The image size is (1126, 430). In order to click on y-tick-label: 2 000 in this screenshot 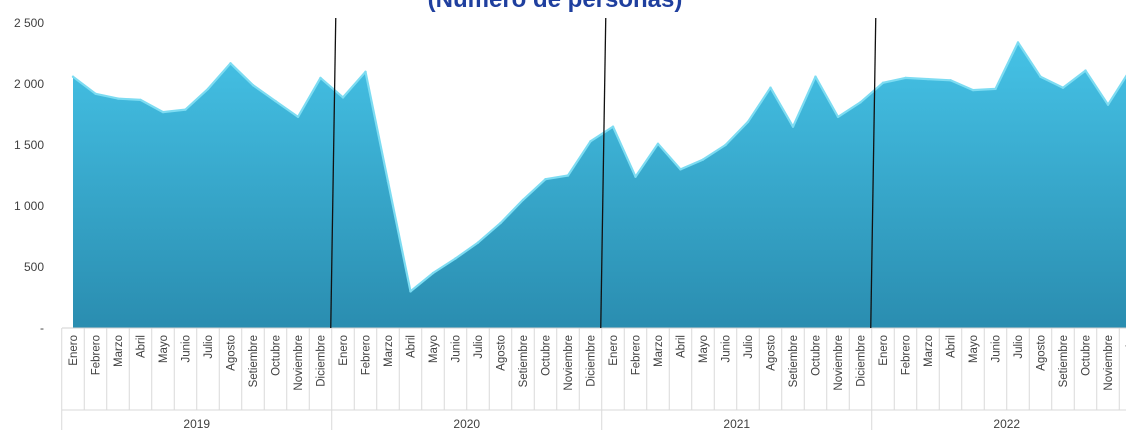, I will do `click(29, 84)`.